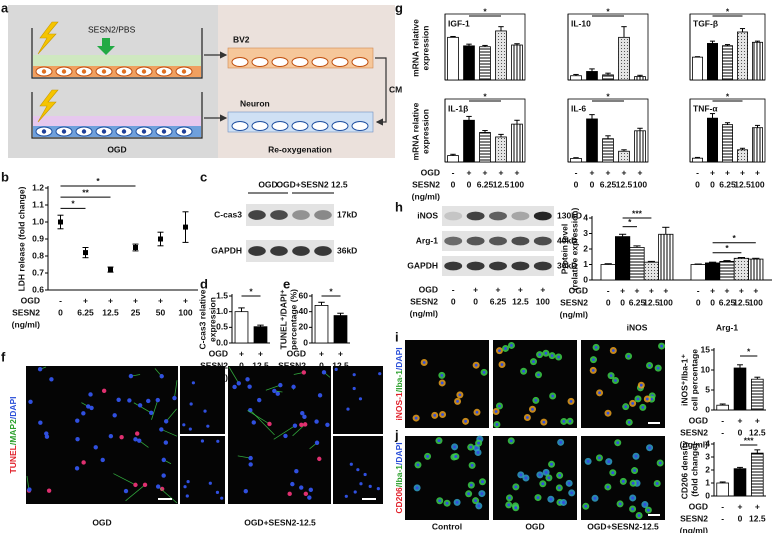 Image resolution: width=778 pixels, height=533 pixels. Describe the element at coordinates (185, 312) in the screenshot. I see `sesn2-value: 100` at that location.